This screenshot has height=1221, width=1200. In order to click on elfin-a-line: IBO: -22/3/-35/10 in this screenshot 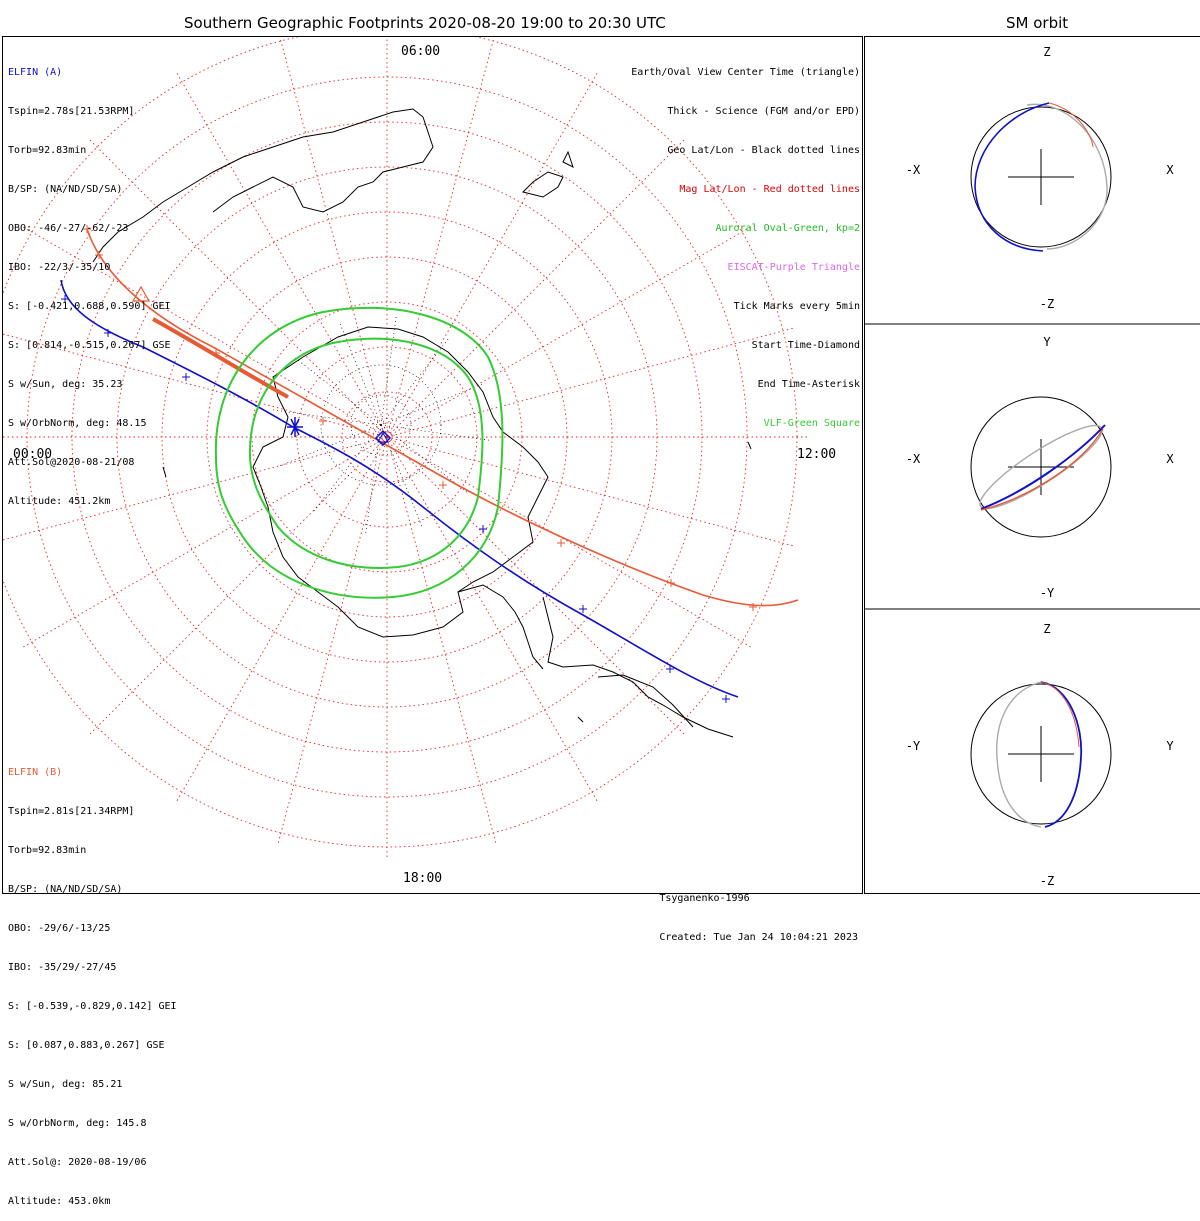, I will do `click(59, 267)`.